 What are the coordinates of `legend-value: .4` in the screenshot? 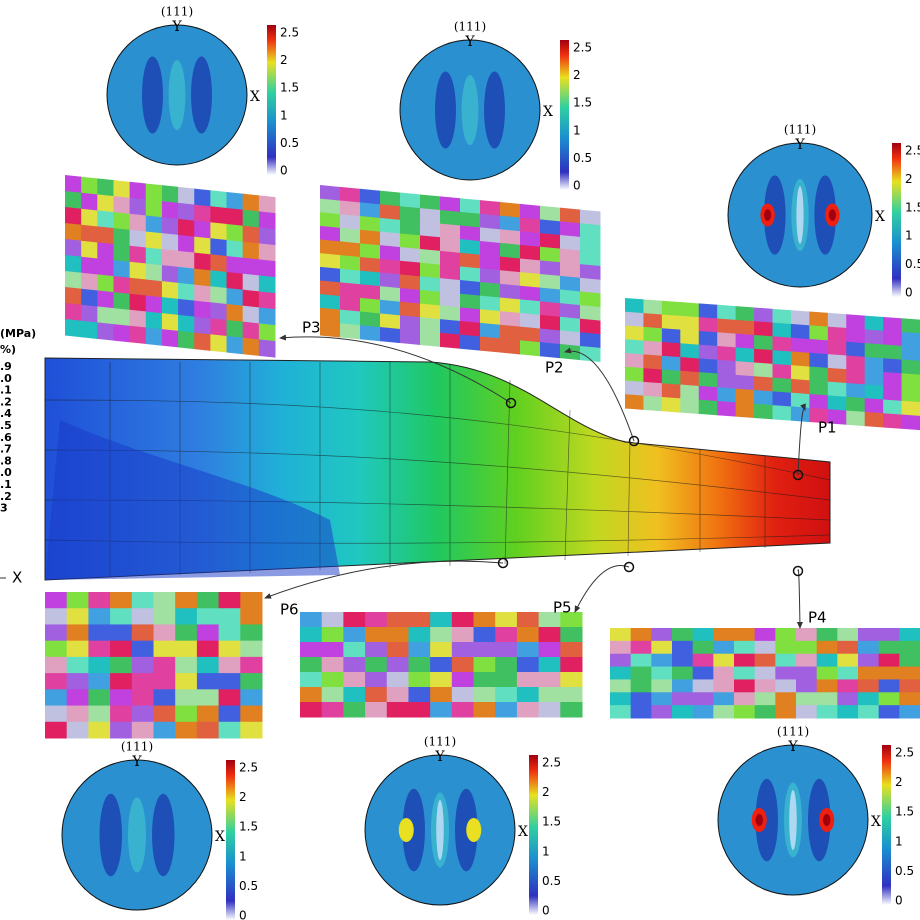 It's located at (6, 413).